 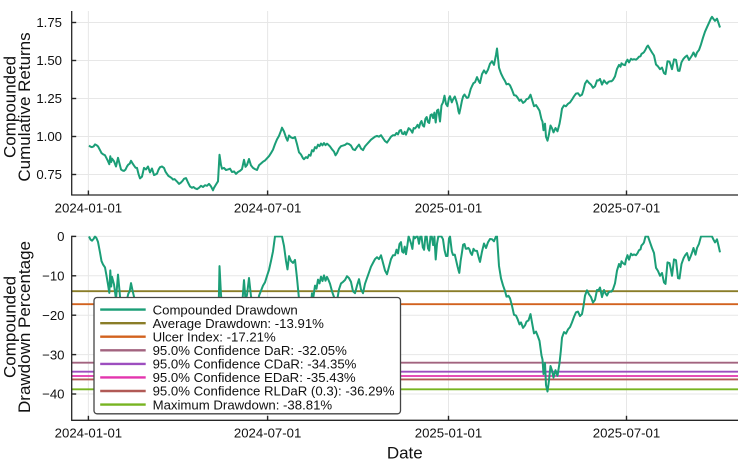 I want to click on svg-text:95.0% Confidence RLDaR (0.3):: 95.0% Confidence RLDaR (0.3): -36.29%, so click(x=274, y=391).